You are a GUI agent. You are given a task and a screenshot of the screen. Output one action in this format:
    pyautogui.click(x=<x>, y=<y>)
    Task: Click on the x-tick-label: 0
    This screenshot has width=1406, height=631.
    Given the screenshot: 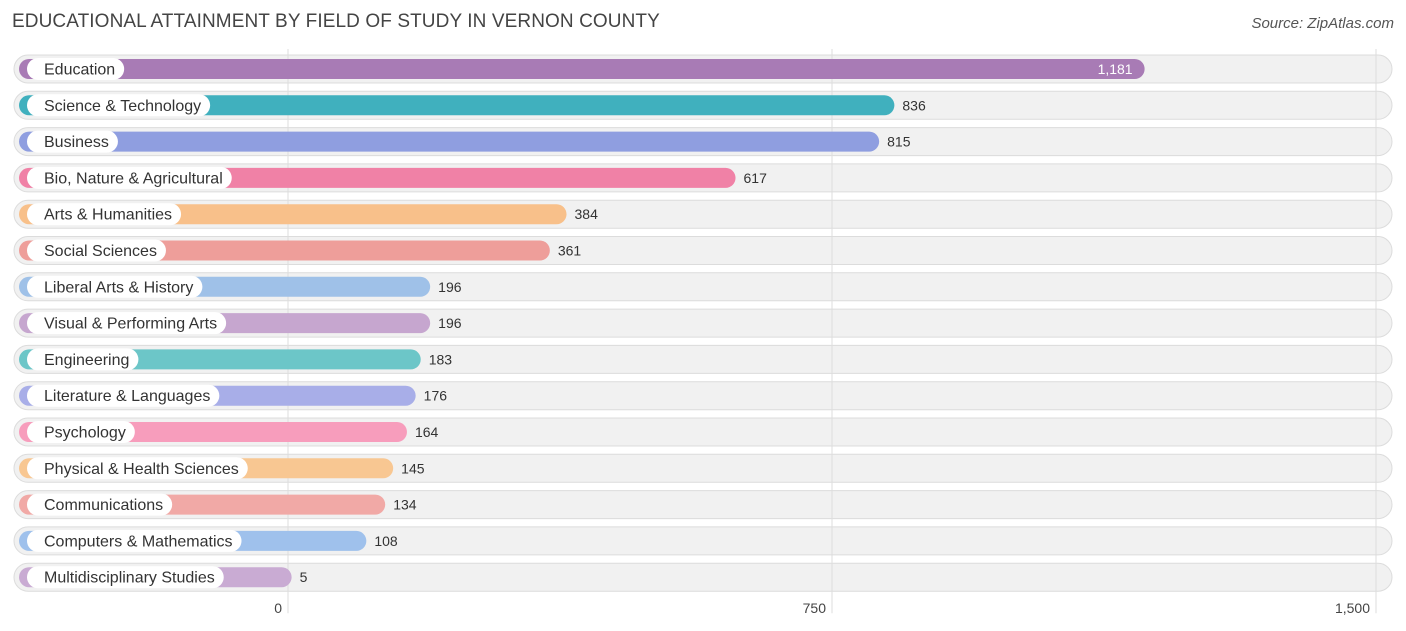 What is the action you would take?
    pyautogui.click(x=278, y=608)
    